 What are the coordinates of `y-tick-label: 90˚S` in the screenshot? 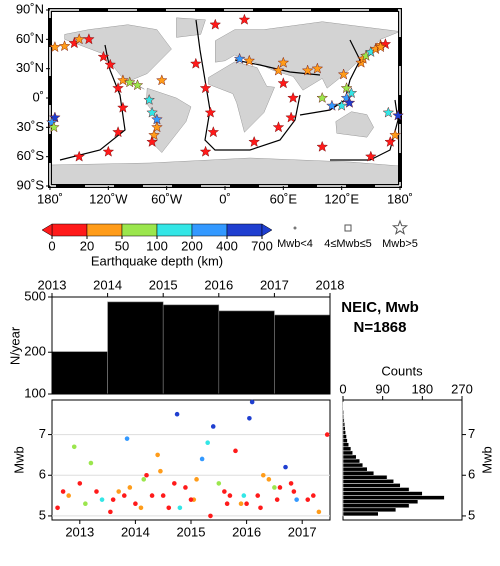 It's located at (31, 184).